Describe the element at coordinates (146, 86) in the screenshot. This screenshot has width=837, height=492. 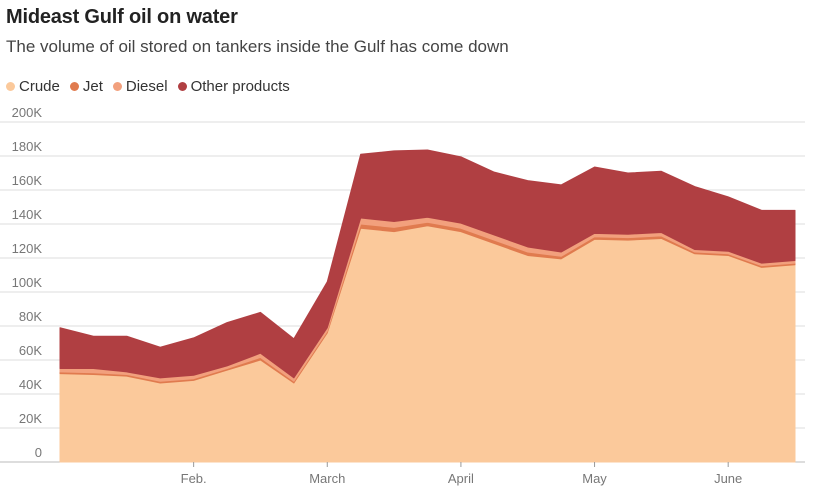
I see `legend-label-diesel: Diesel` at that location.